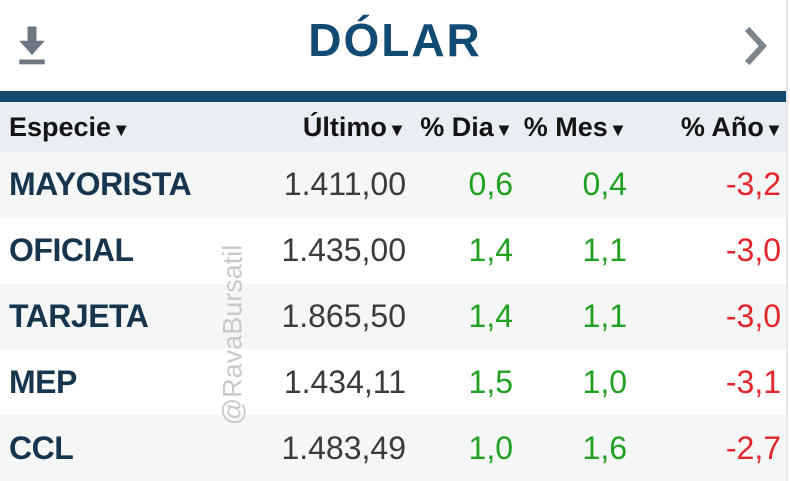  Describe the element at coordinates (565, 126) in the screenshot. I see `column-label: % Mes` at that location.